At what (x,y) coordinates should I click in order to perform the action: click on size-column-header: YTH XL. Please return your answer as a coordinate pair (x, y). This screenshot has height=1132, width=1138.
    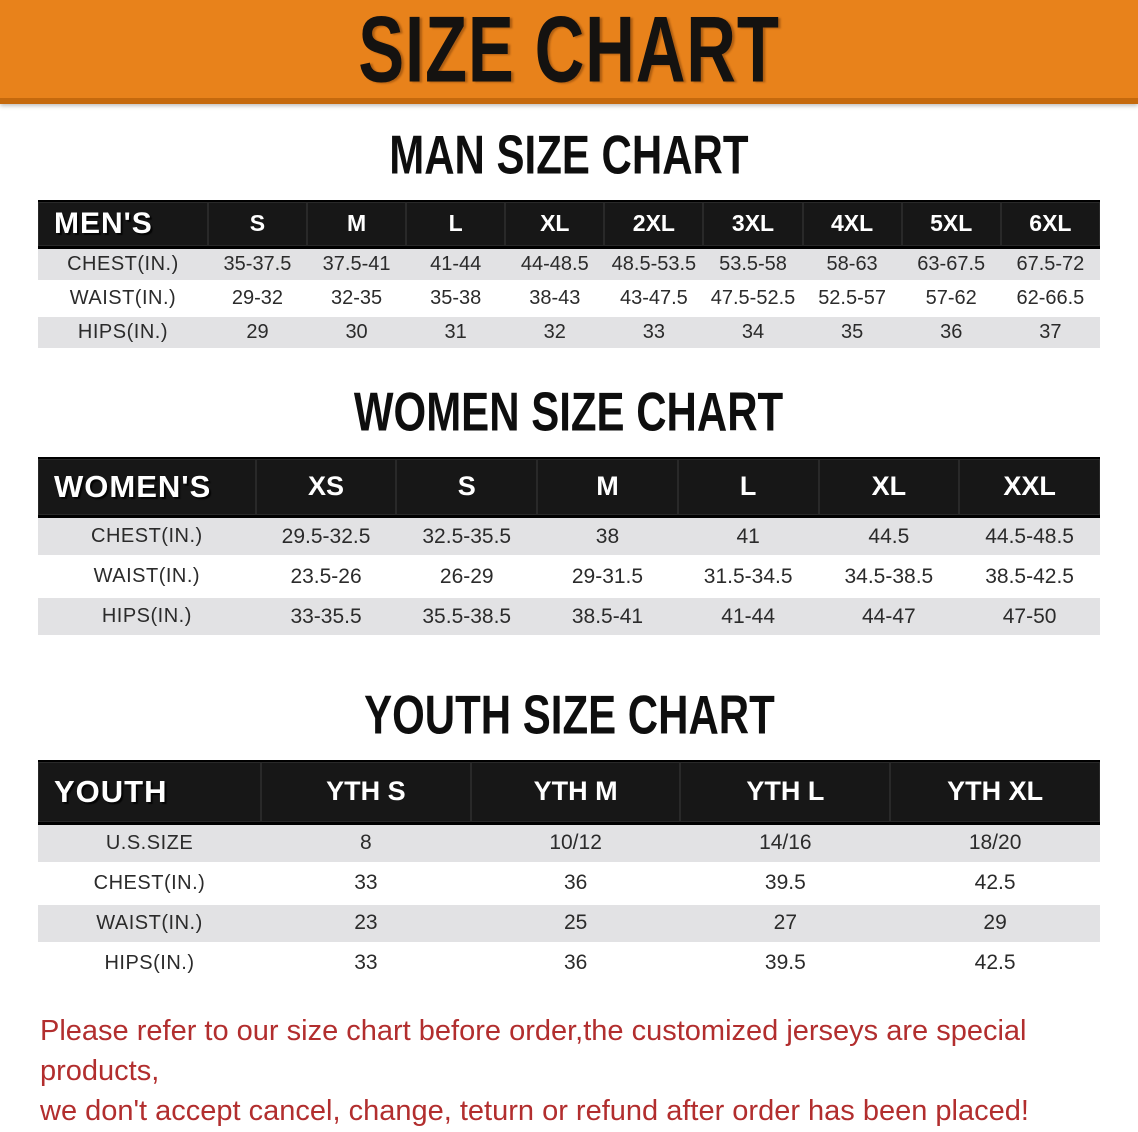
    Looking at the image, I should click on (995, 792).